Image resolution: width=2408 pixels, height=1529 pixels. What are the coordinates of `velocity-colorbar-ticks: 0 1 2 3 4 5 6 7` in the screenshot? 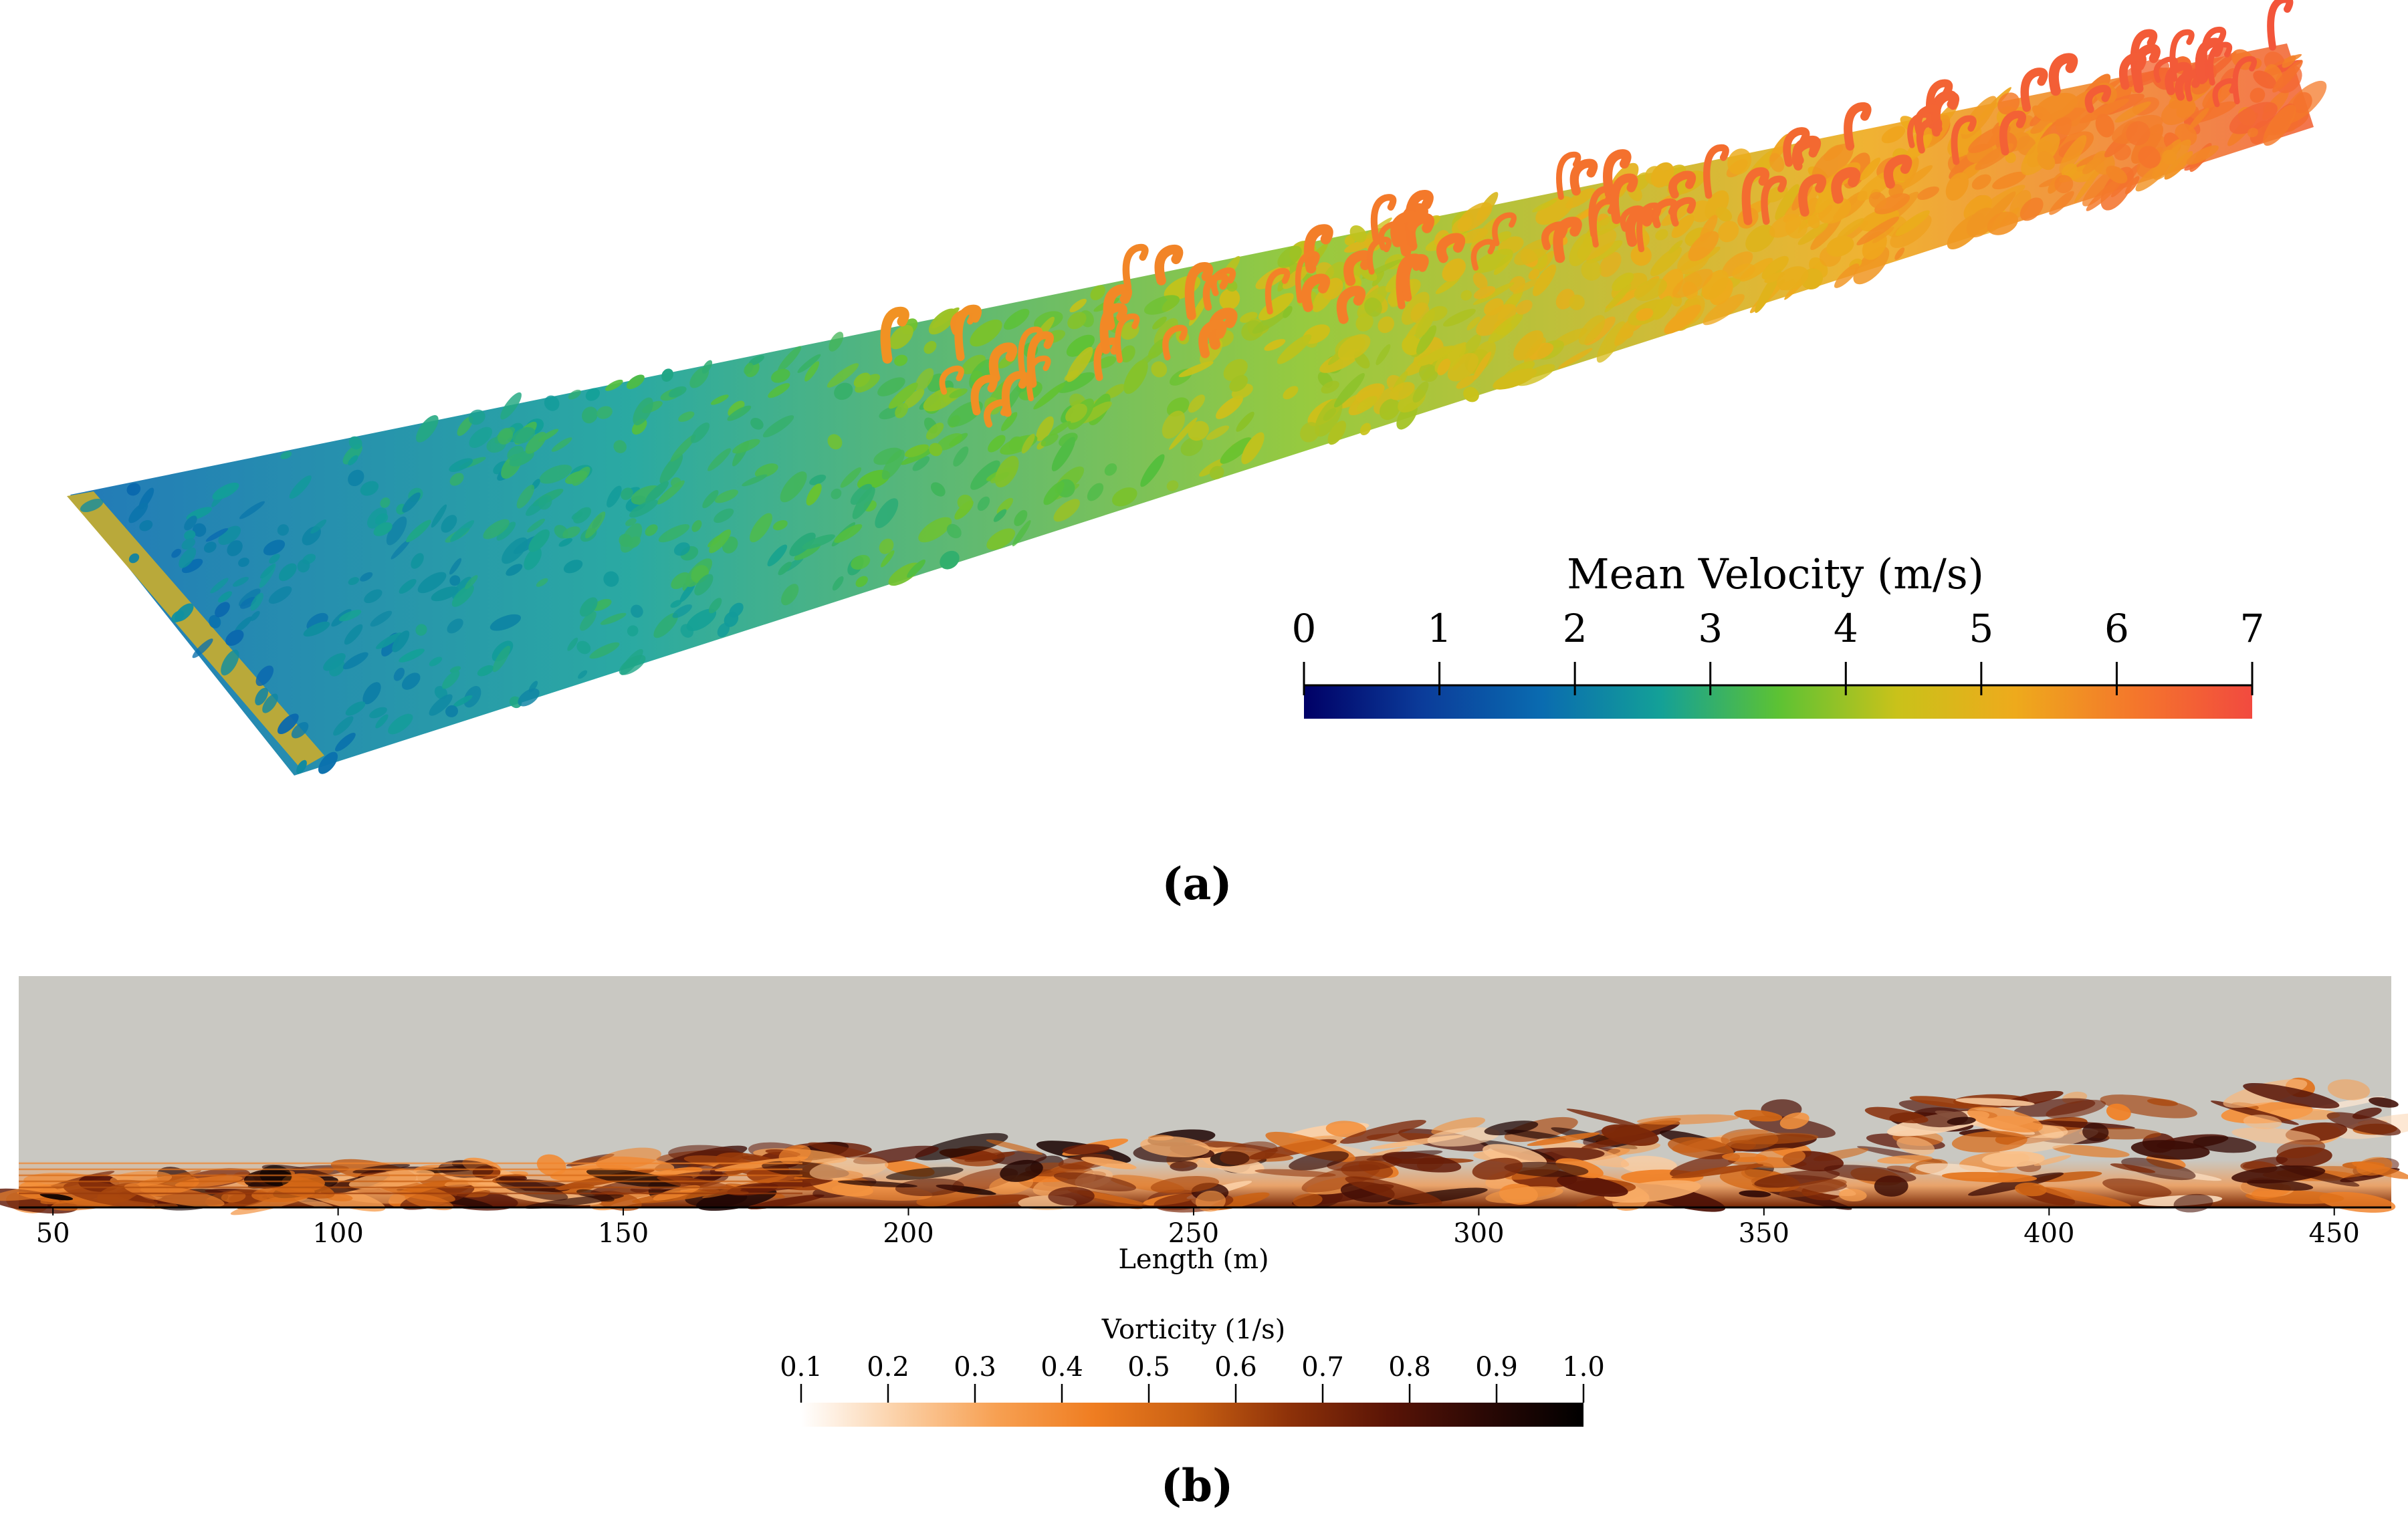 It's located at (1778, 650).